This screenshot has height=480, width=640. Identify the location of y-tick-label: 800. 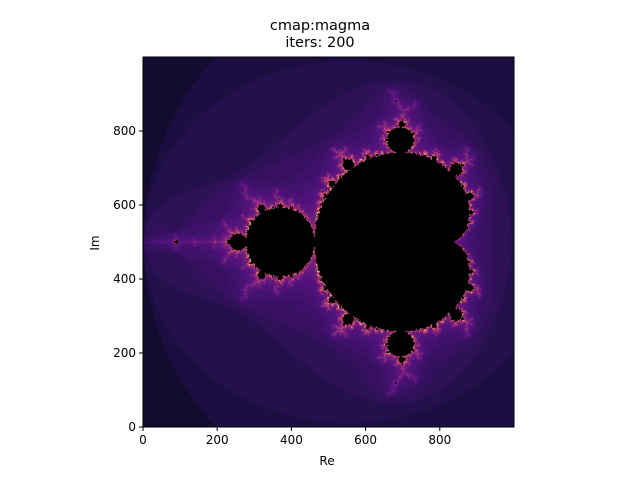
(124, 131).